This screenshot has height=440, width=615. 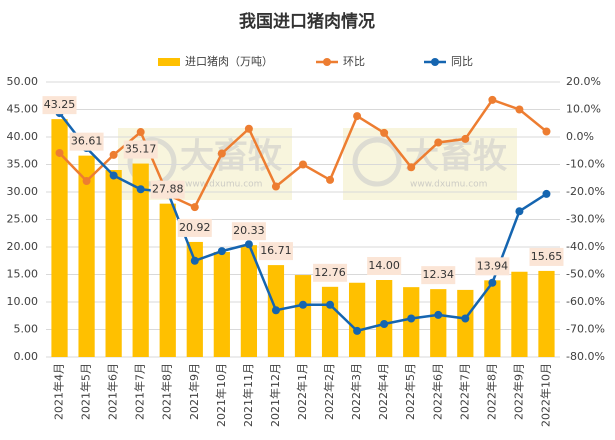 I want to click on y2-tick-label: -80.0%, so click(x=585, y=356).